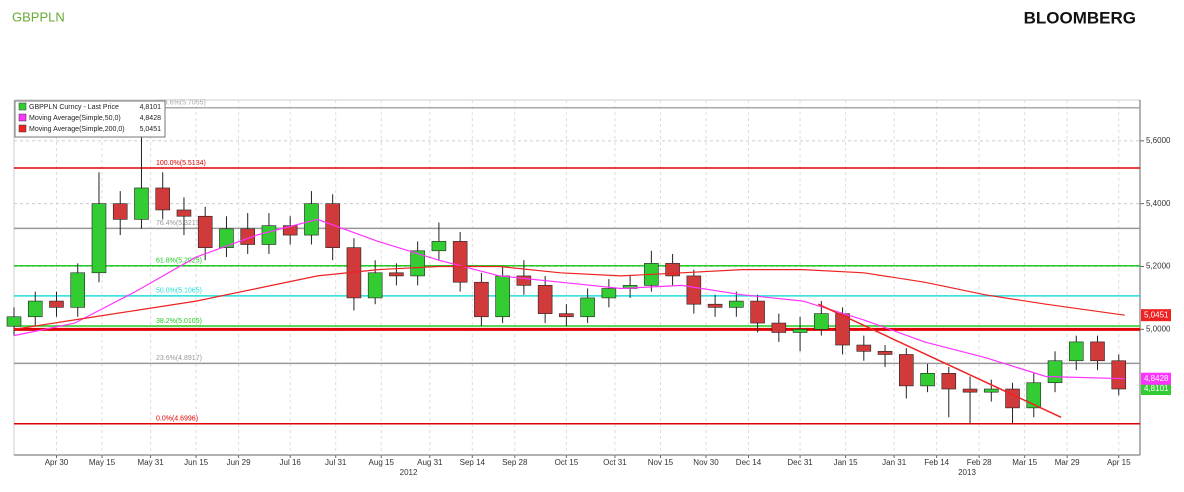 The image size is (1184, 492). Describe the element at coordinates (661, 462) in the screenshot. I see `x-tick-label: Nov 15` at that location.